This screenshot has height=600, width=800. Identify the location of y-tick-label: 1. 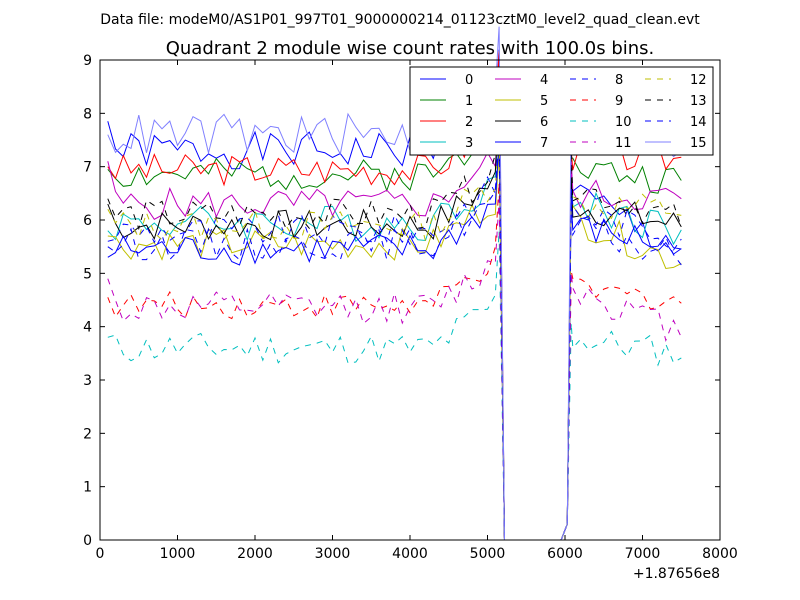
(87, 488).